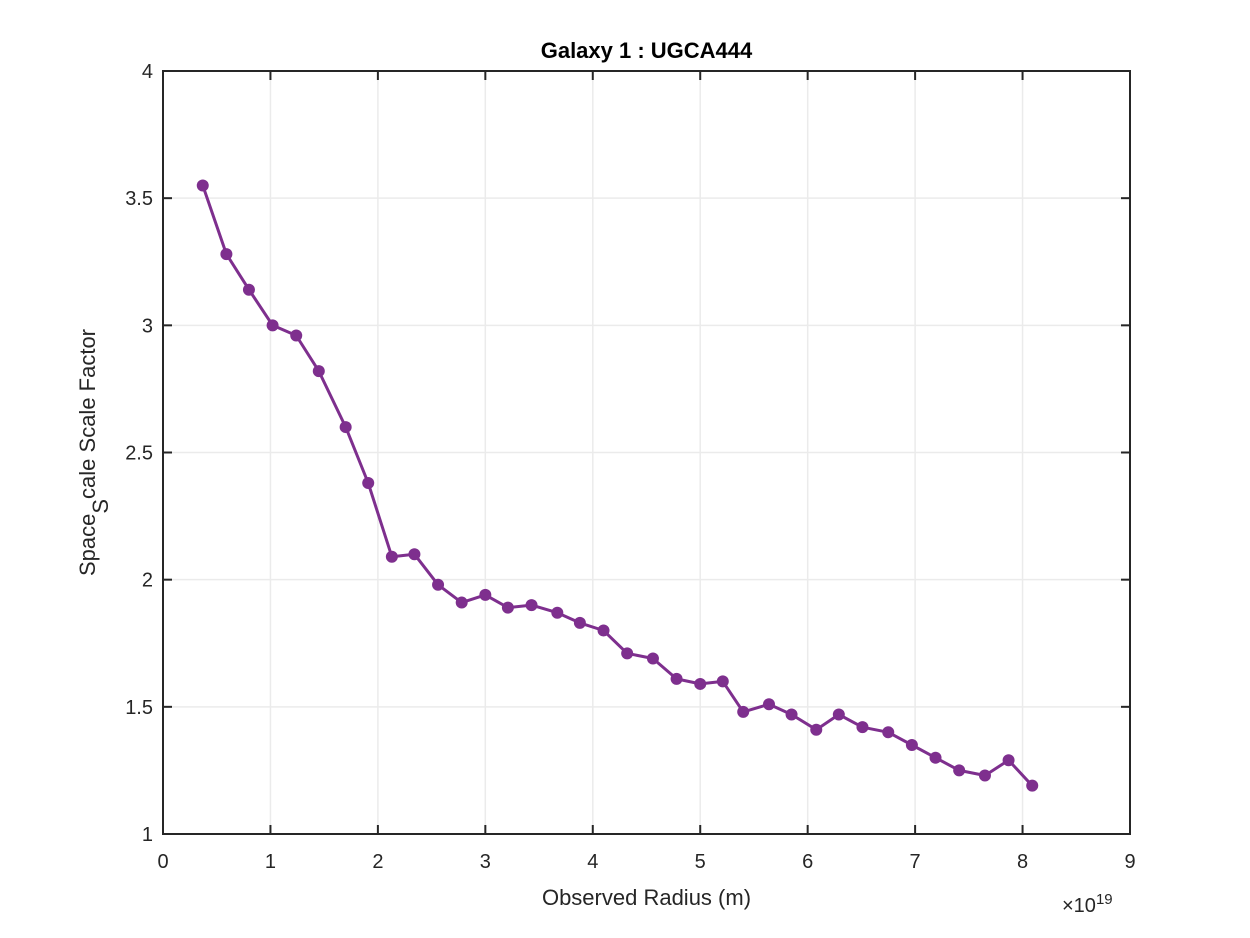 Image resolution: width=1250 pixels, height=938 pixels. I want to click on y-tick-label: 1.5, so click(139, 708).